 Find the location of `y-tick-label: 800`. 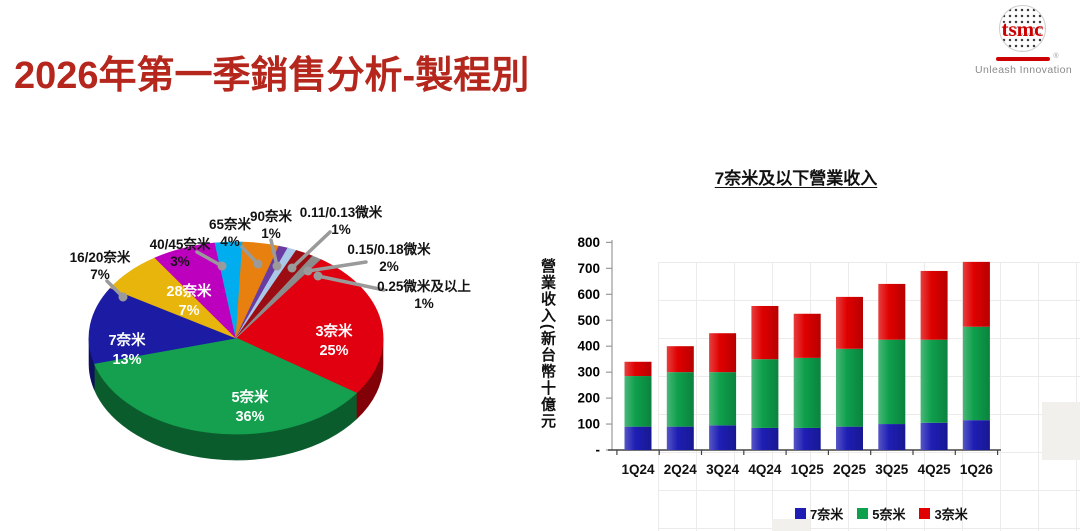

y-tick-label: 800 is located at coordinates (588, 242).